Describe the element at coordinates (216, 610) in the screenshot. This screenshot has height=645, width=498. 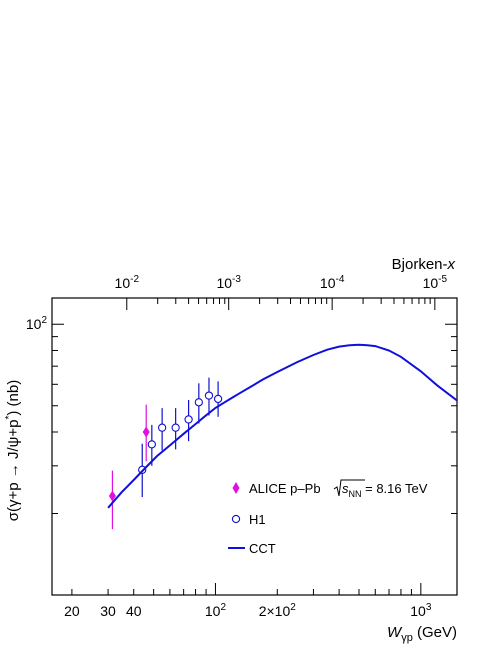
I see `x-tick-label: 10²` at that location.